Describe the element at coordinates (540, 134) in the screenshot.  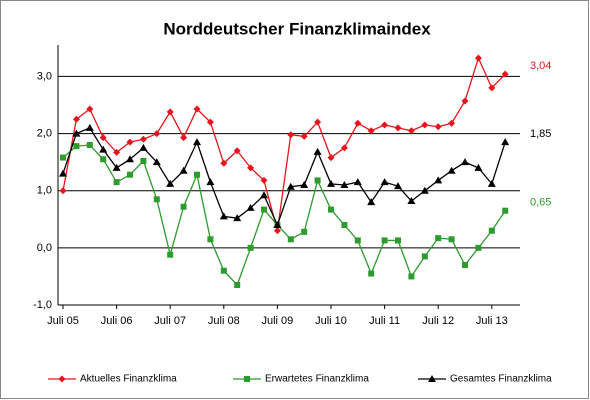
I see `end-label: 1,85` at that location.